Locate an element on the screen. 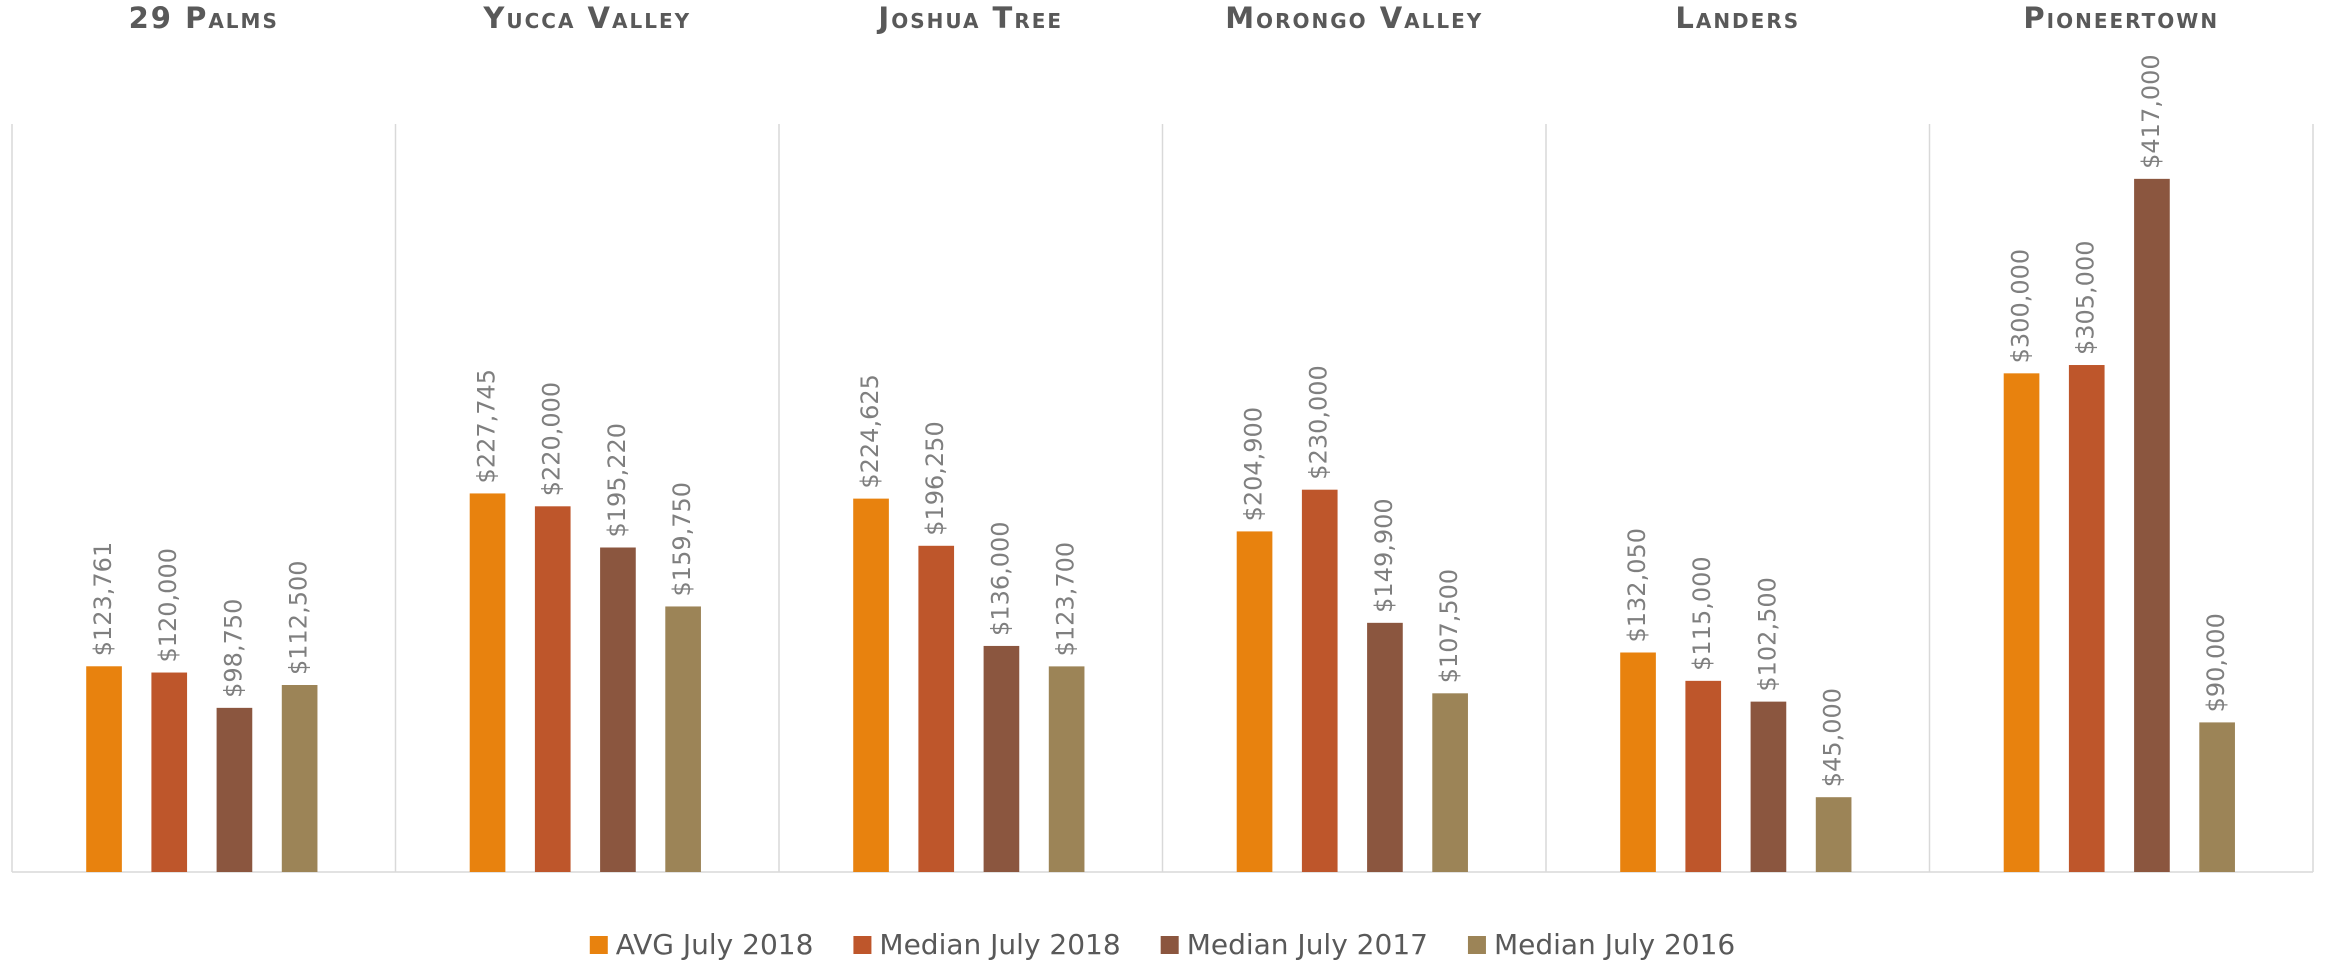  data-label: $115,000 is located at coordinates (1702, 613).